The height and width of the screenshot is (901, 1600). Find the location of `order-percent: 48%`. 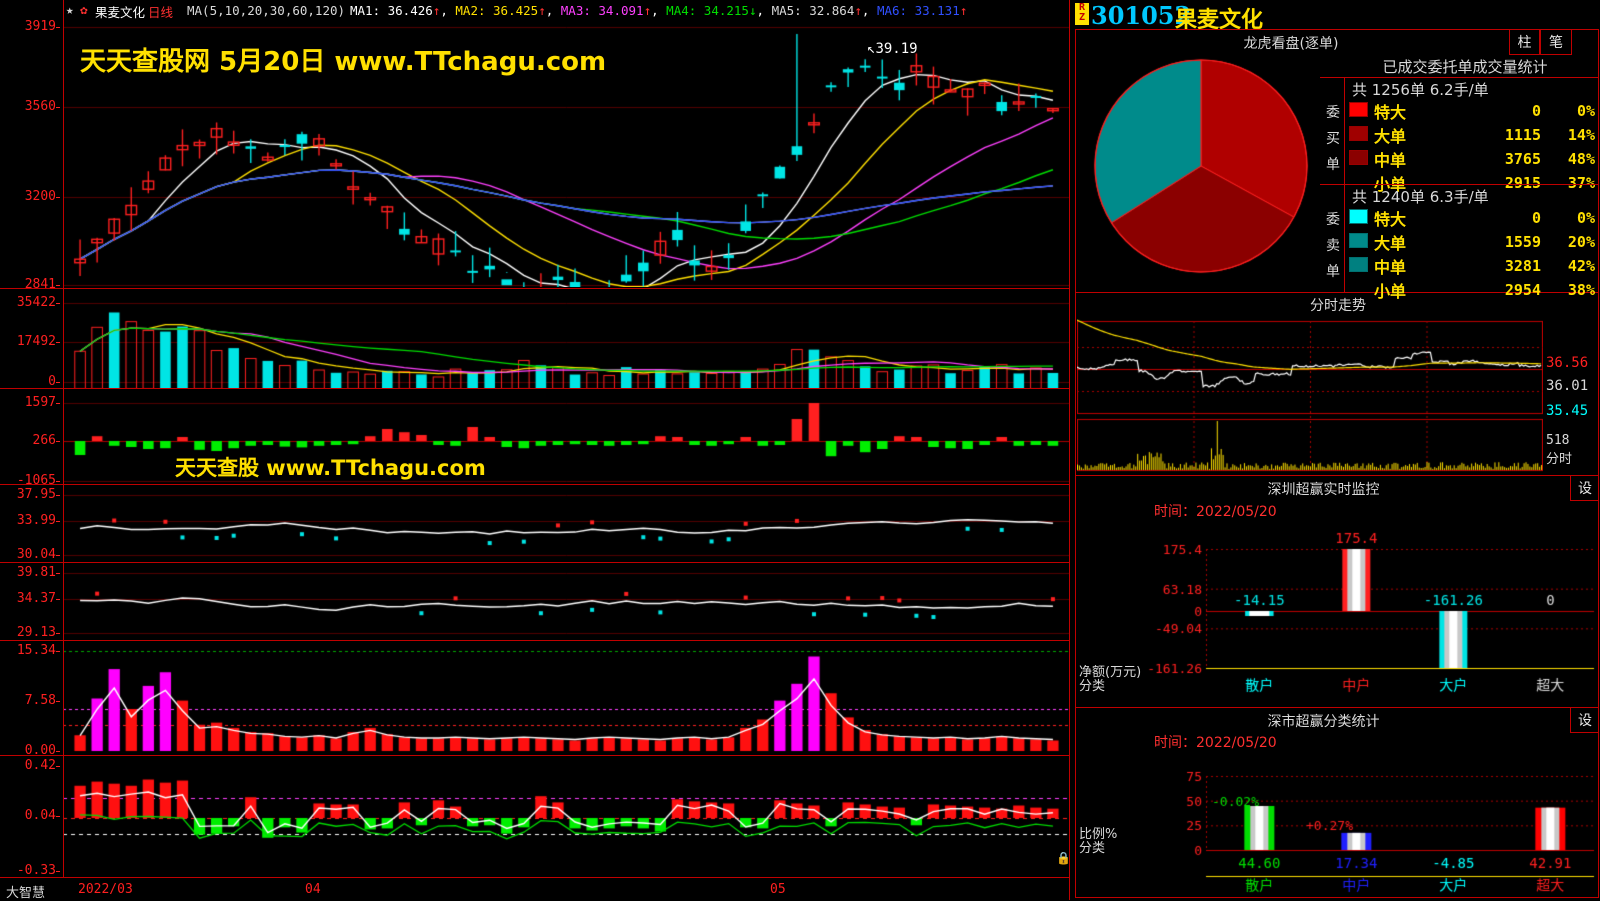

order-percent: 48% is located at coordinates (1581, 159).